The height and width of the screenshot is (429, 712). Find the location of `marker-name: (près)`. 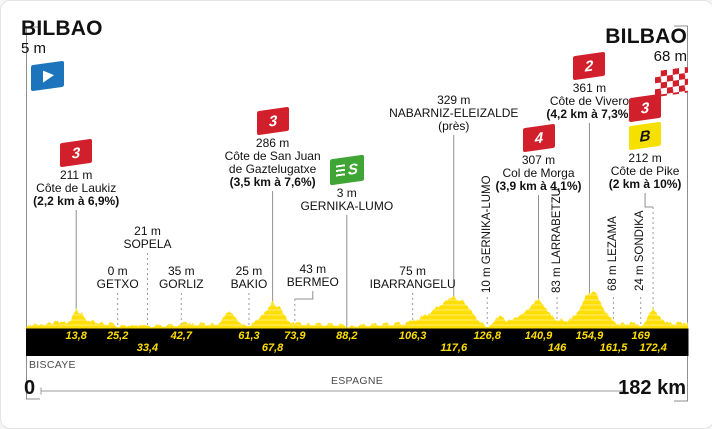

marker-name: (près) is located at coordinates (454, 126).